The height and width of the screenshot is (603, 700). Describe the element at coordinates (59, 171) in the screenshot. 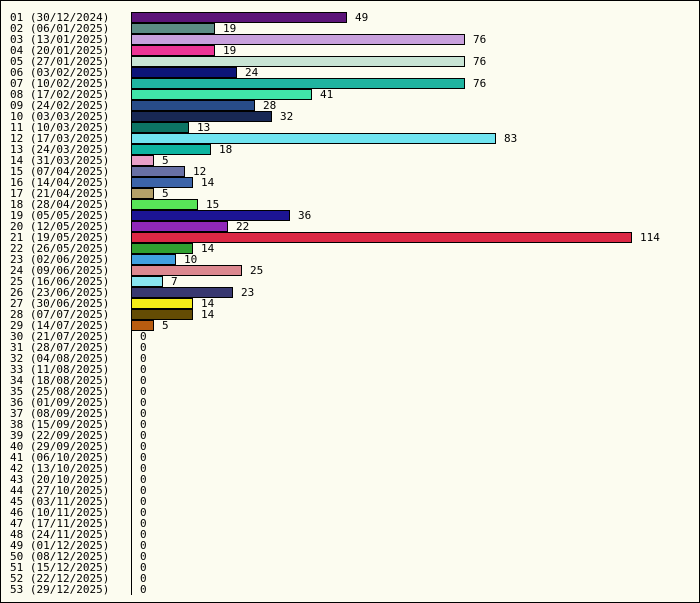

I see `category-label: 15 (07/04/2025)` at that location.